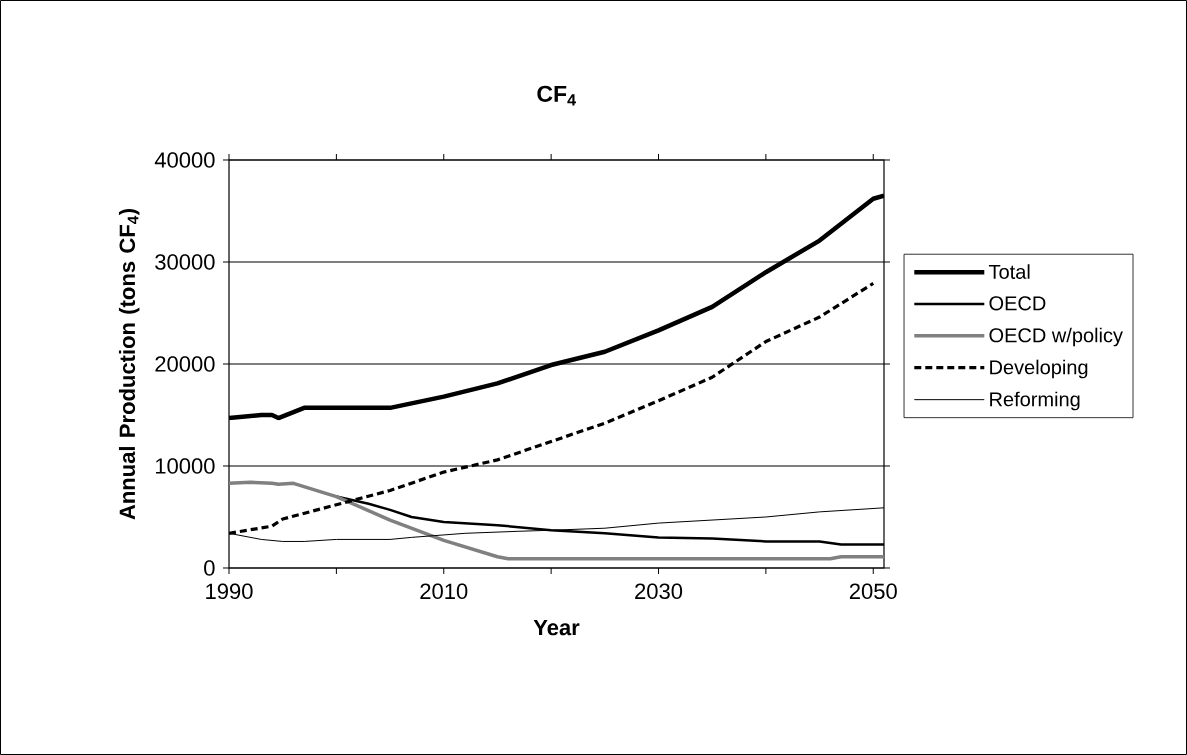 The height and width of the screenshot is (755, 1187). I want to click on x-axis-title: Year, so click(556, 627).